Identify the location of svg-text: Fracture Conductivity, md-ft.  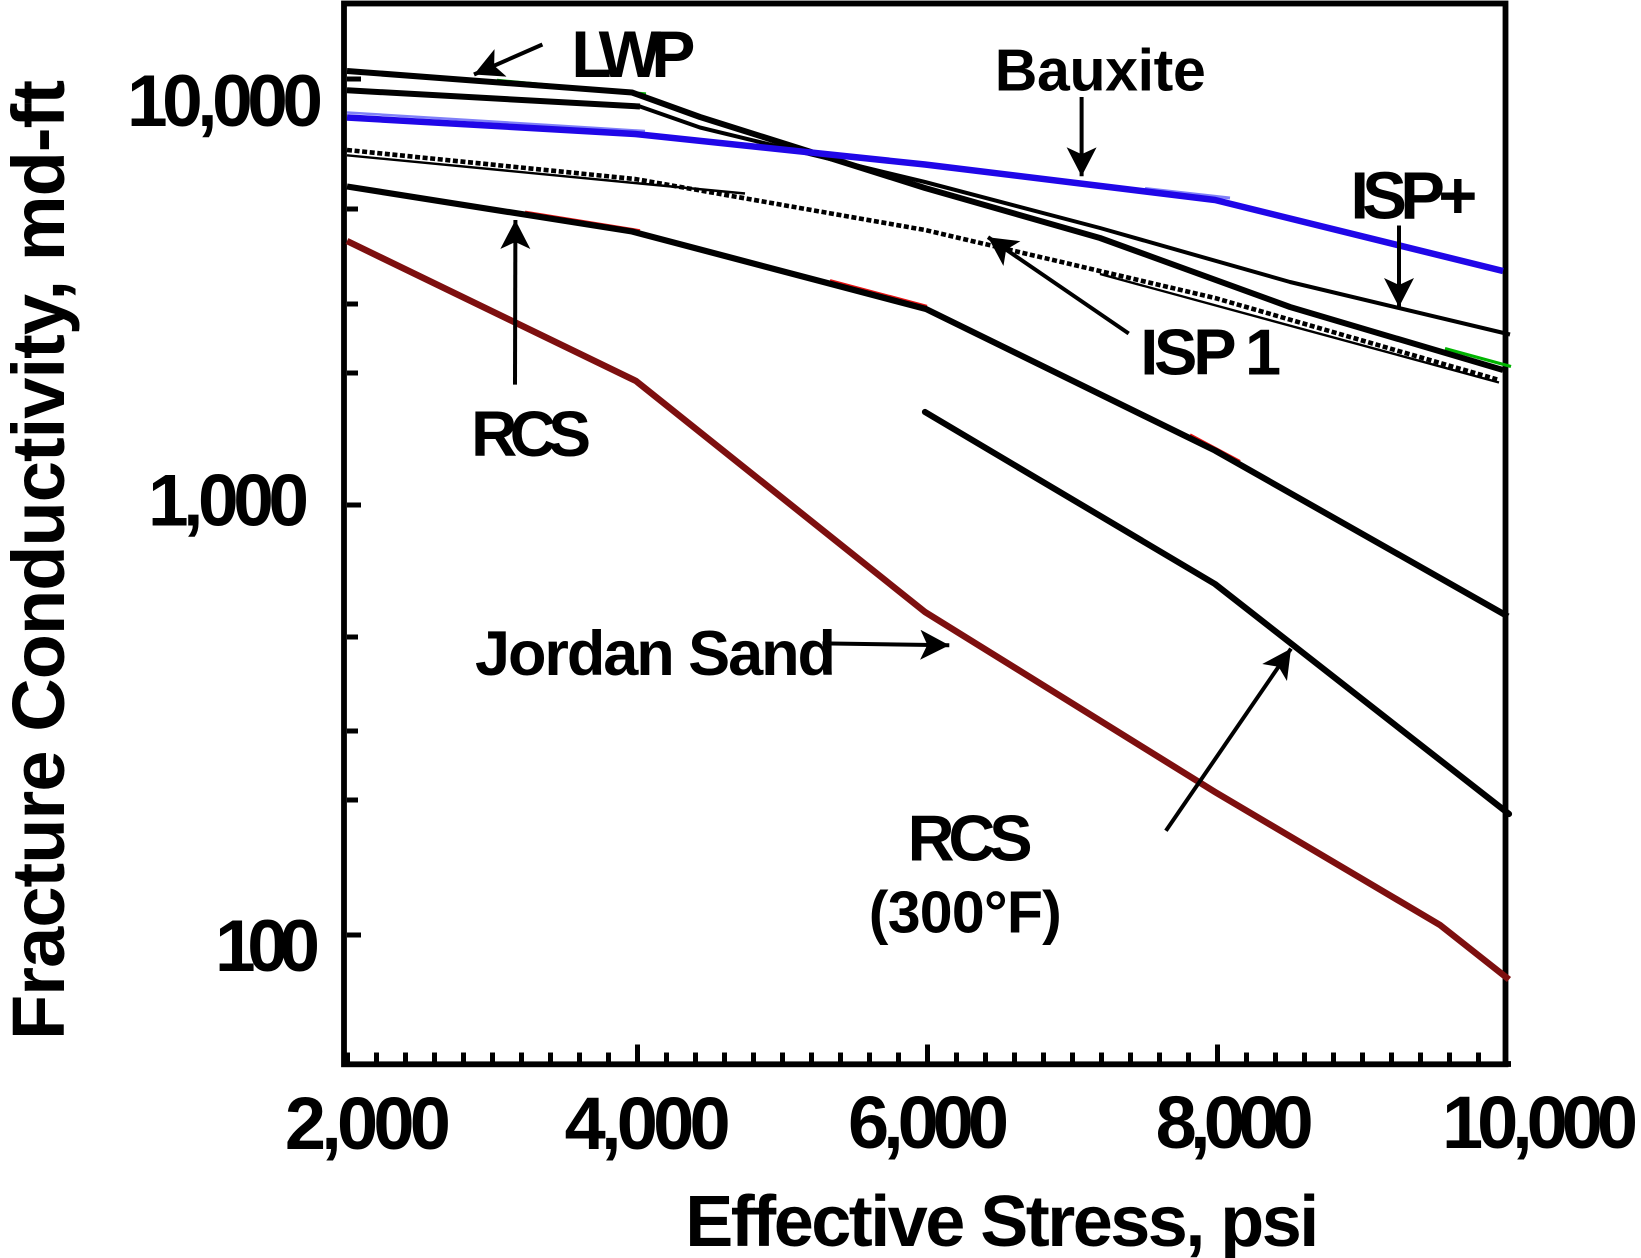
(40, 560).